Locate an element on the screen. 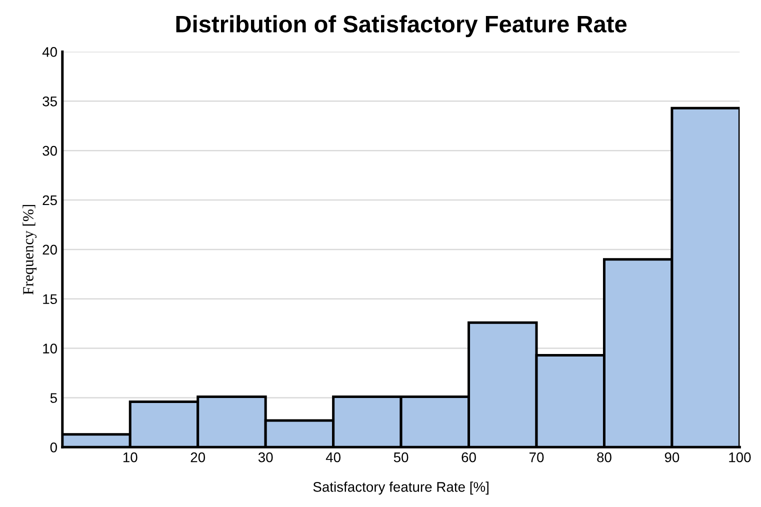 The width and height of the screenshot is (761, 507). x-tick-label: 70 is located at coordinates (536, 457).